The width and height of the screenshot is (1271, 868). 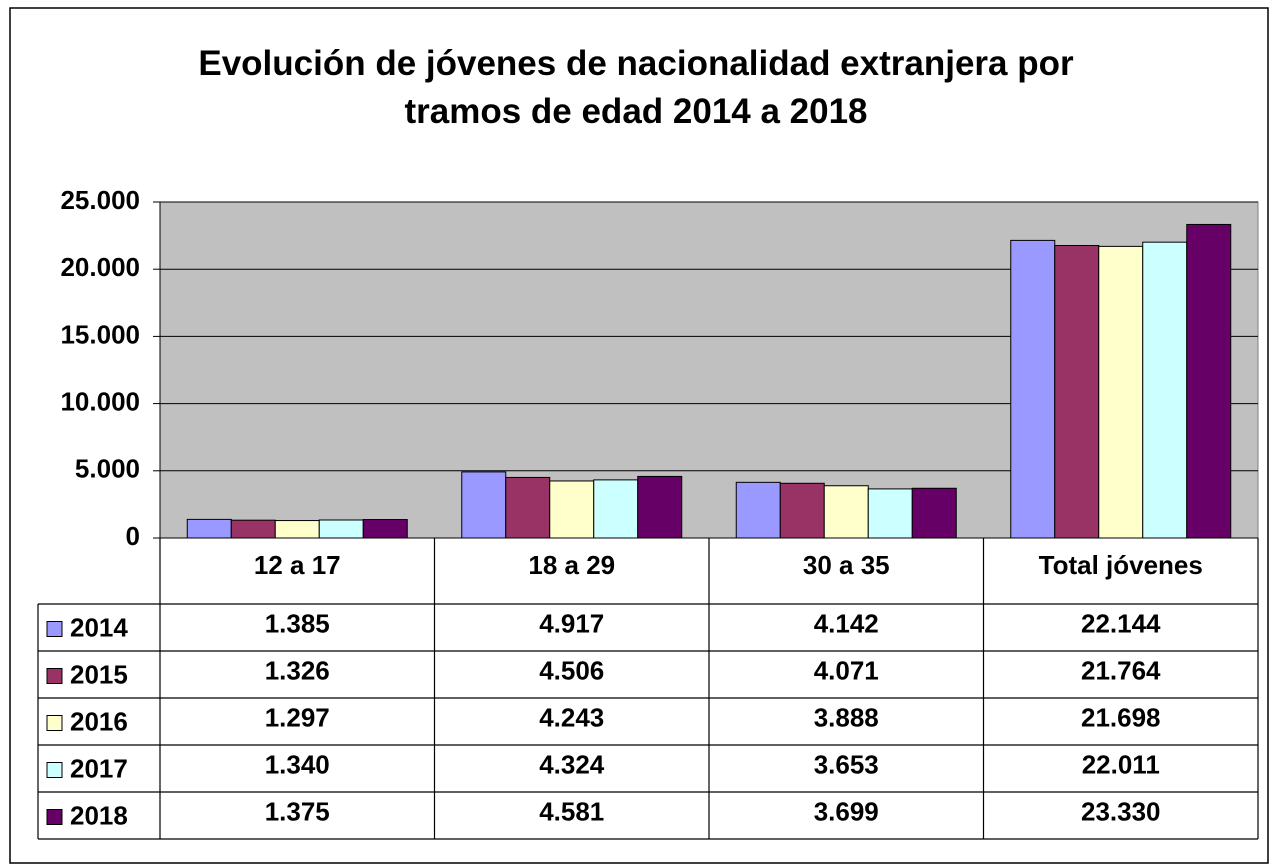 What do you see at coordinates (100, 200) in the screenshot?
I see `y-tick-label: 25.000` at bounding box center [100, 200].